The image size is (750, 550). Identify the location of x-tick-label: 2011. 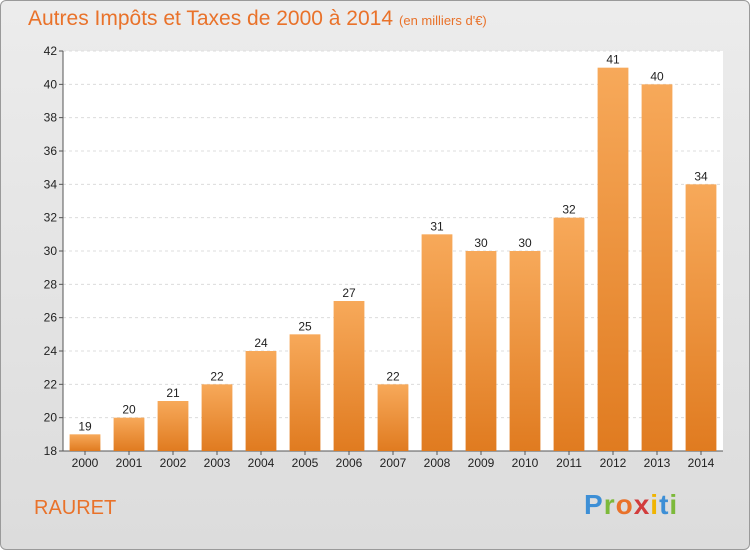
(569, 463).